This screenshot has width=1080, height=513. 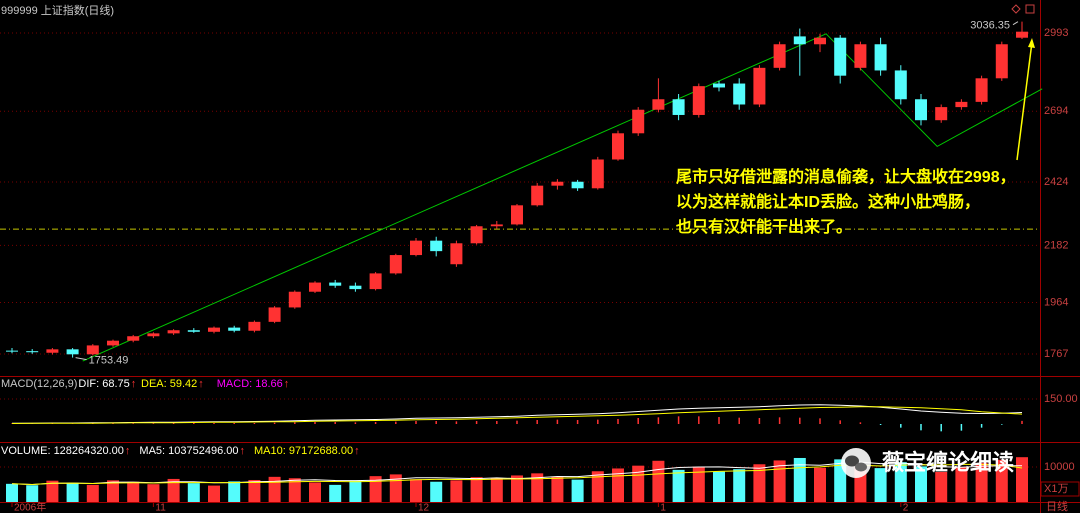 I want to click on y-tick-label: 2993, so click(x=1056, y=33).